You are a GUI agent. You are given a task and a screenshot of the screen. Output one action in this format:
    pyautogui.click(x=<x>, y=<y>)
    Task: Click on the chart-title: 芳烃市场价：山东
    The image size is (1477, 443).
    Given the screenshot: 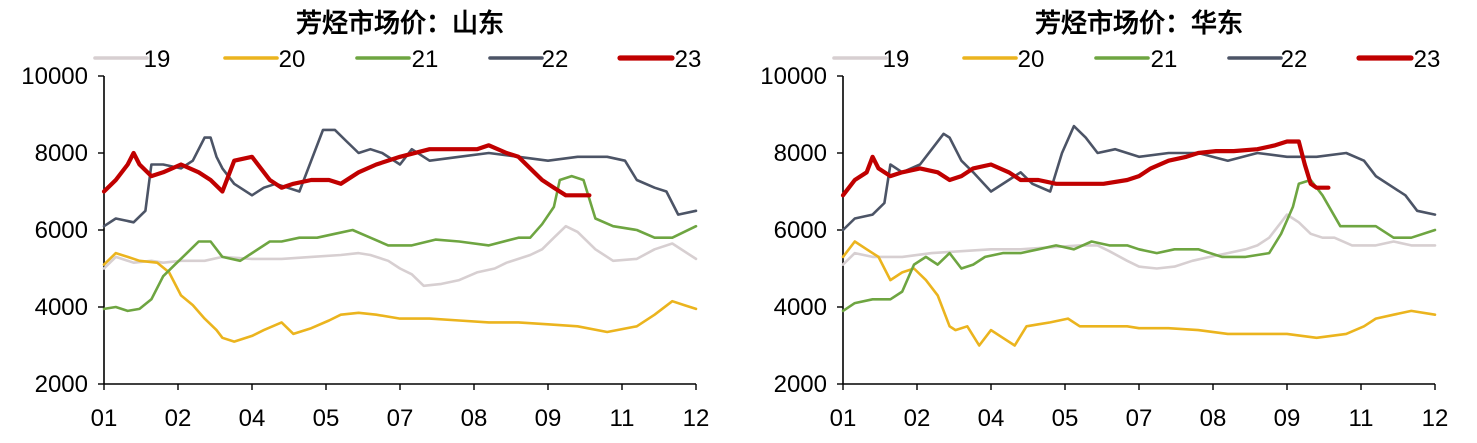 What is the action you would take?
    pyautogui.click(x=400, y=23)
    